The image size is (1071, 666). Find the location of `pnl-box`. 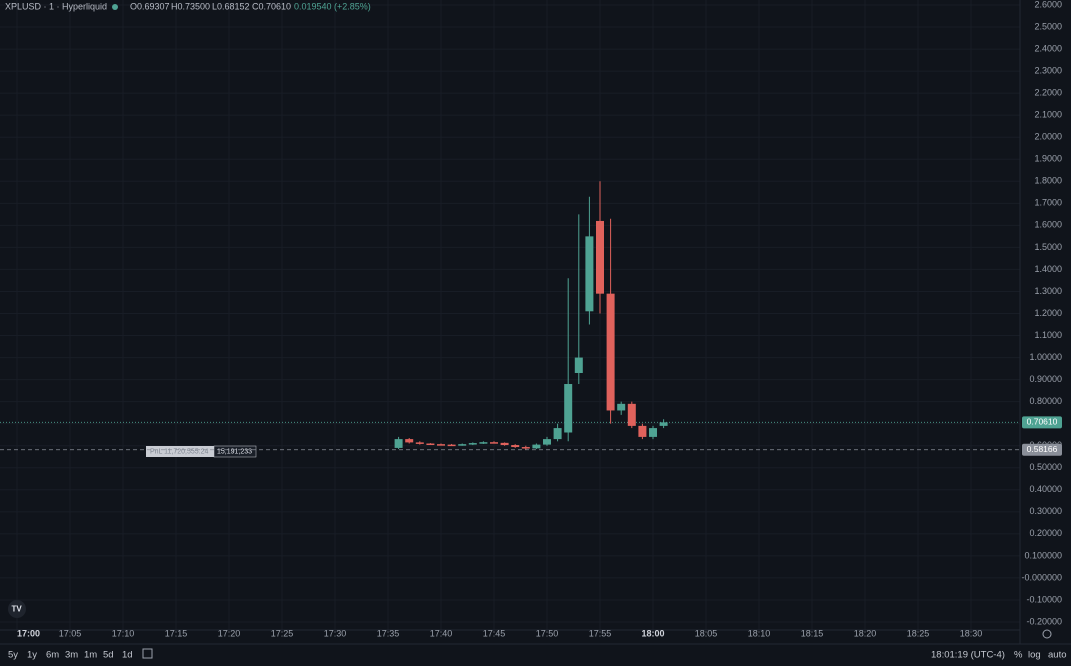

pnl-box is located at coordinates (180, 451).